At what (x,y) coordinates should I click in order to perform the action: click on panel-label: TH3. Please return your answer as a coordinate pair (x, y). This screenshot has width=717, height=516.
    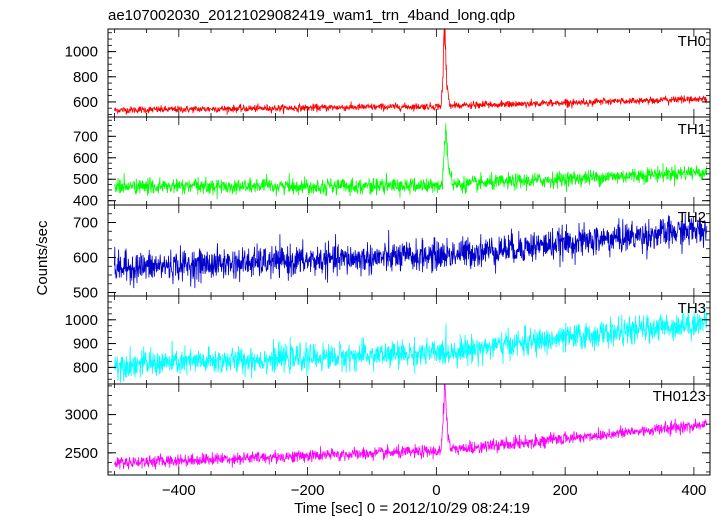
    Looking at the image, I should click on (692, 308).